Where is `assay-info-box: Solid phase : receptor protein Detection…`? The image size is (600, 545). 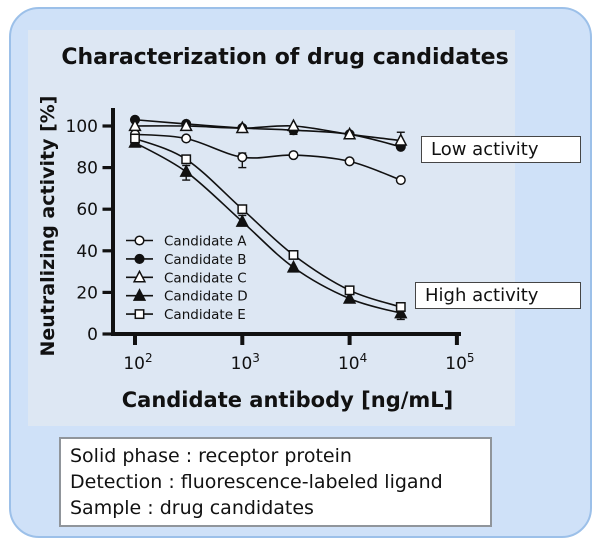
assay-info-box: Solid phase : receptor protein Detection… is located at coordinates (275, 482).